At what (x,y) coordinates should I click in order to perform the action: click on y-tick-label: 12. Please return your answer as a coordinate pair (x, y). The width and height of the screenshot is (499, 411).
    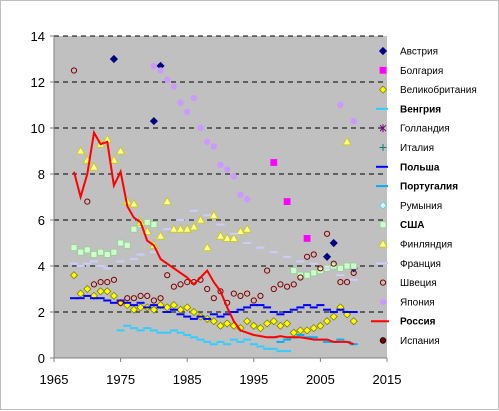
    Looking at the image, I should click on (38, 82).